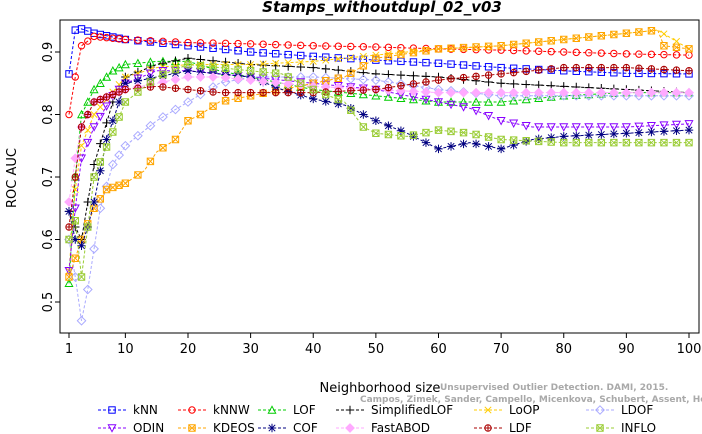 This screenshot has width=702, height=434. Describe the element at coordinates (287, 410) in the screenshot. I see `legend-item-lof: LOF` at that location.